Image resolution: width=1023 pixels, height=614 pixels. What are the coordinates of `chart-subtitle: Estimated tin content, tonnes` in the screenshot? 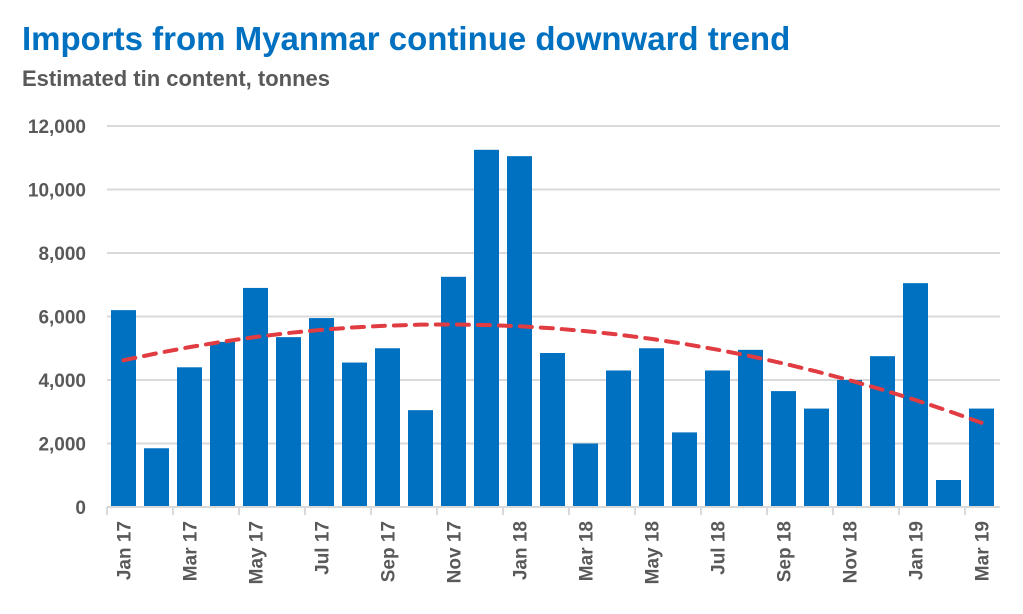 It's located at (176, 78).